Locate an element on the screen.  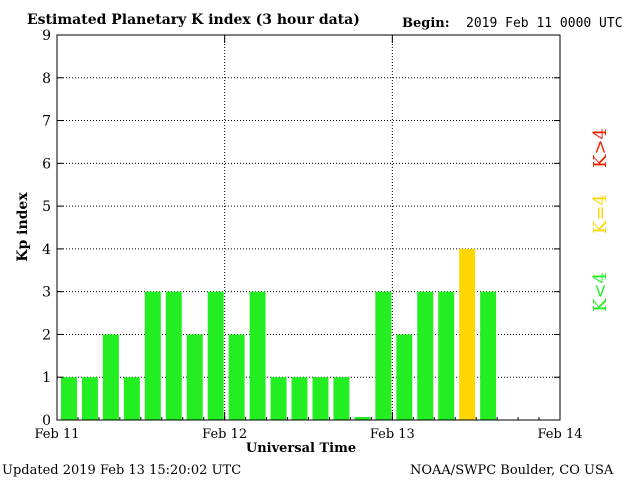
y-tick-label: 5 is located at coordinates (46, 207).